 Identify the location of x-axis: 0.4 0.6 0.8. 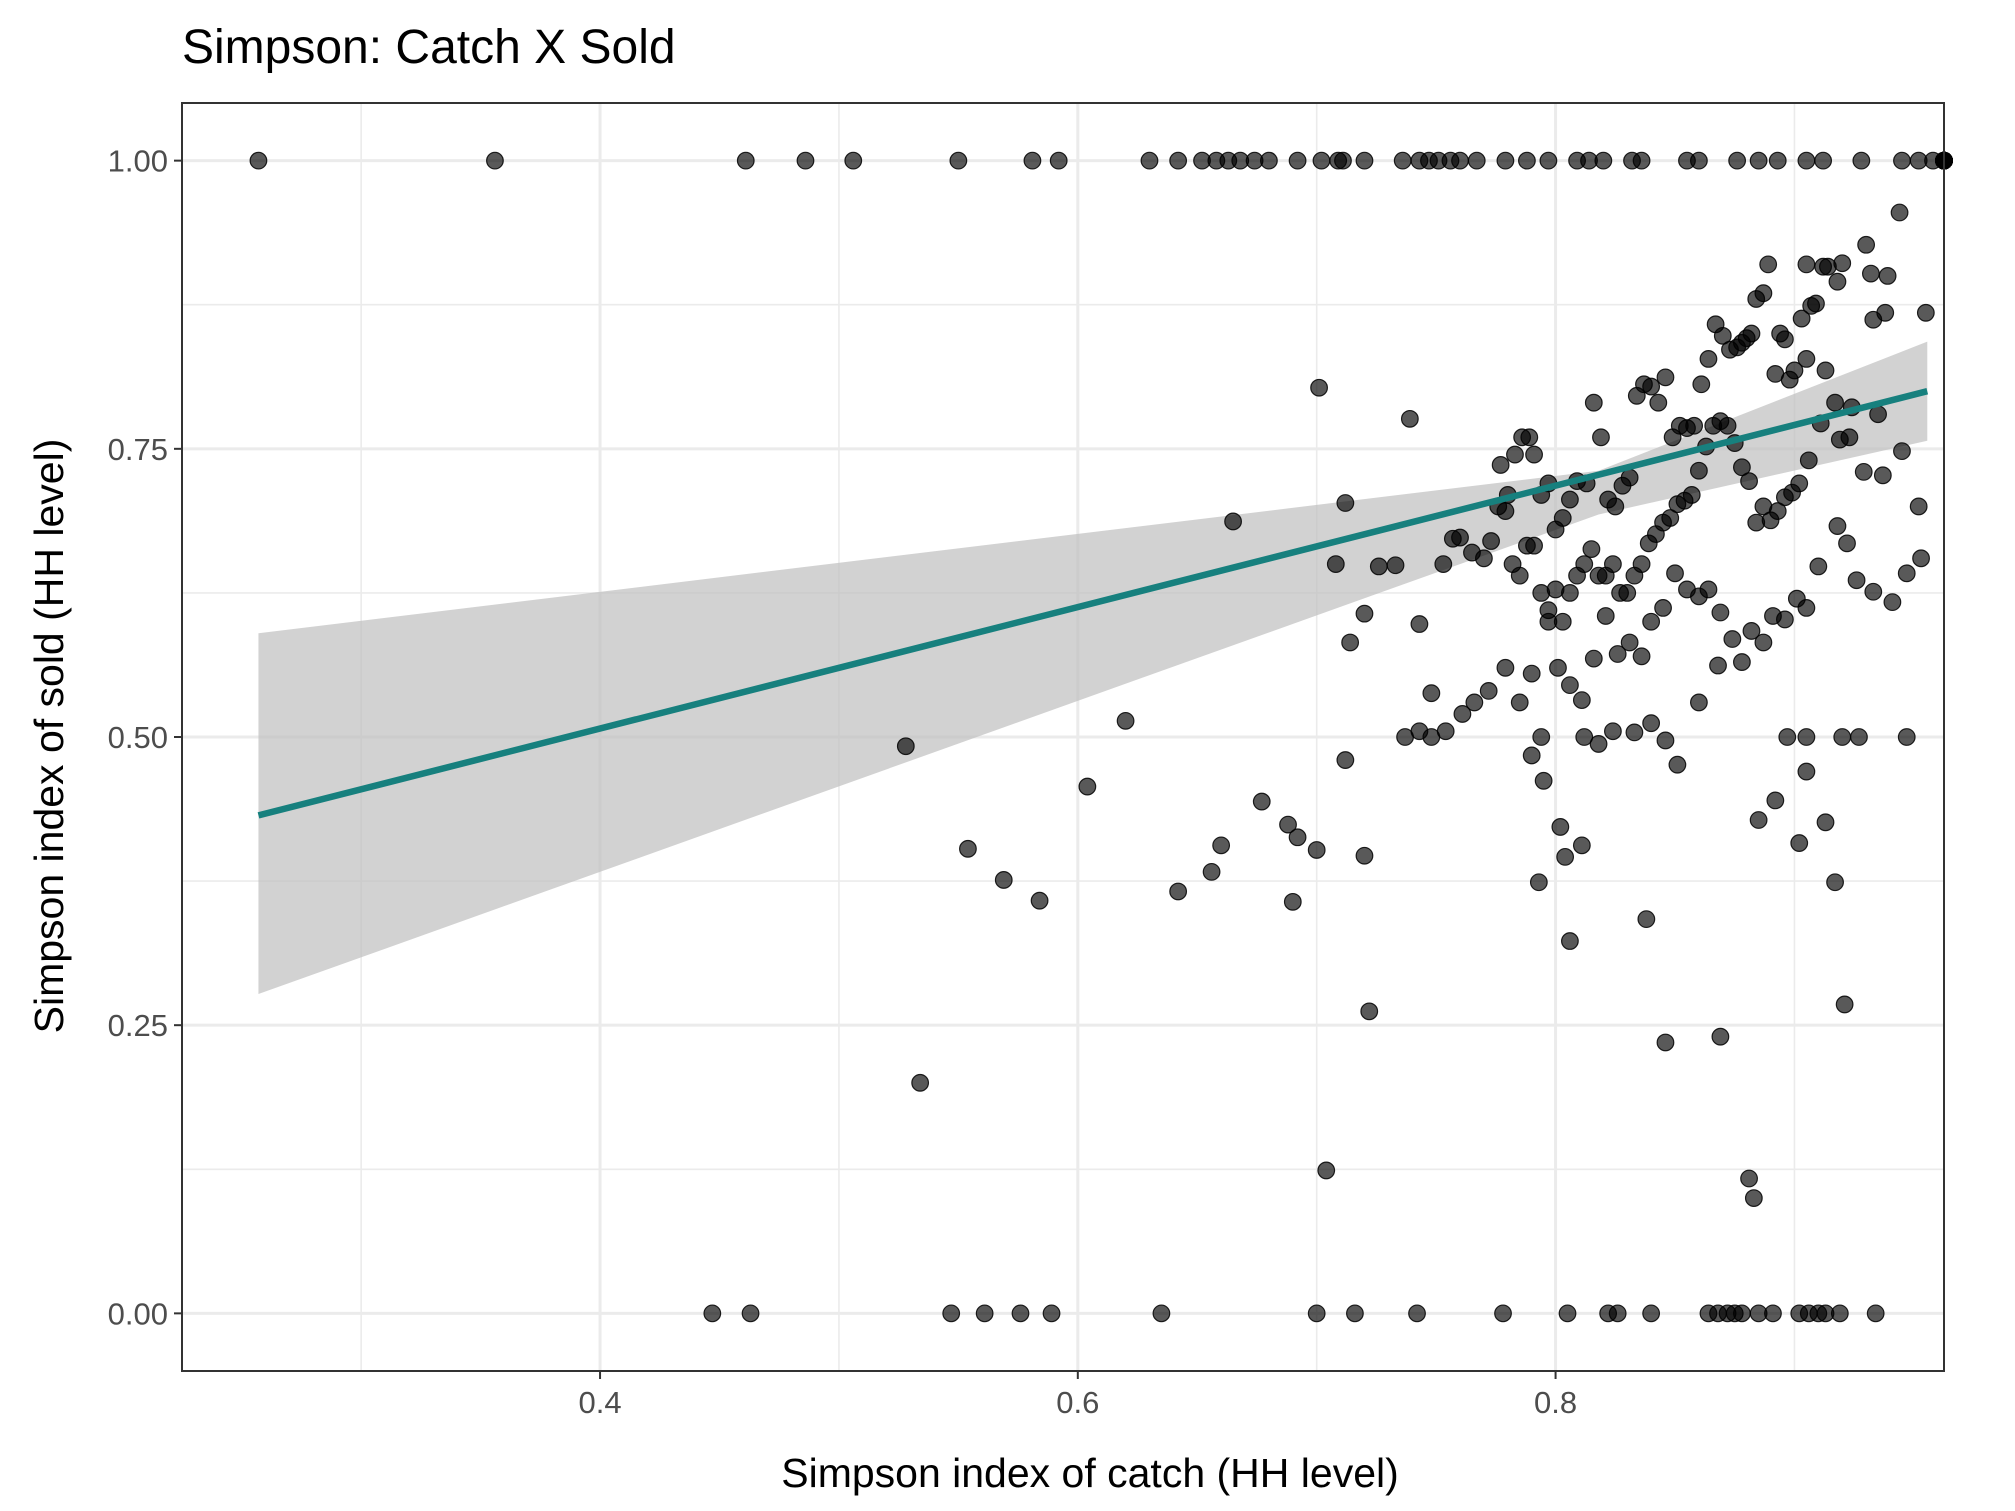
(1077, 1395).